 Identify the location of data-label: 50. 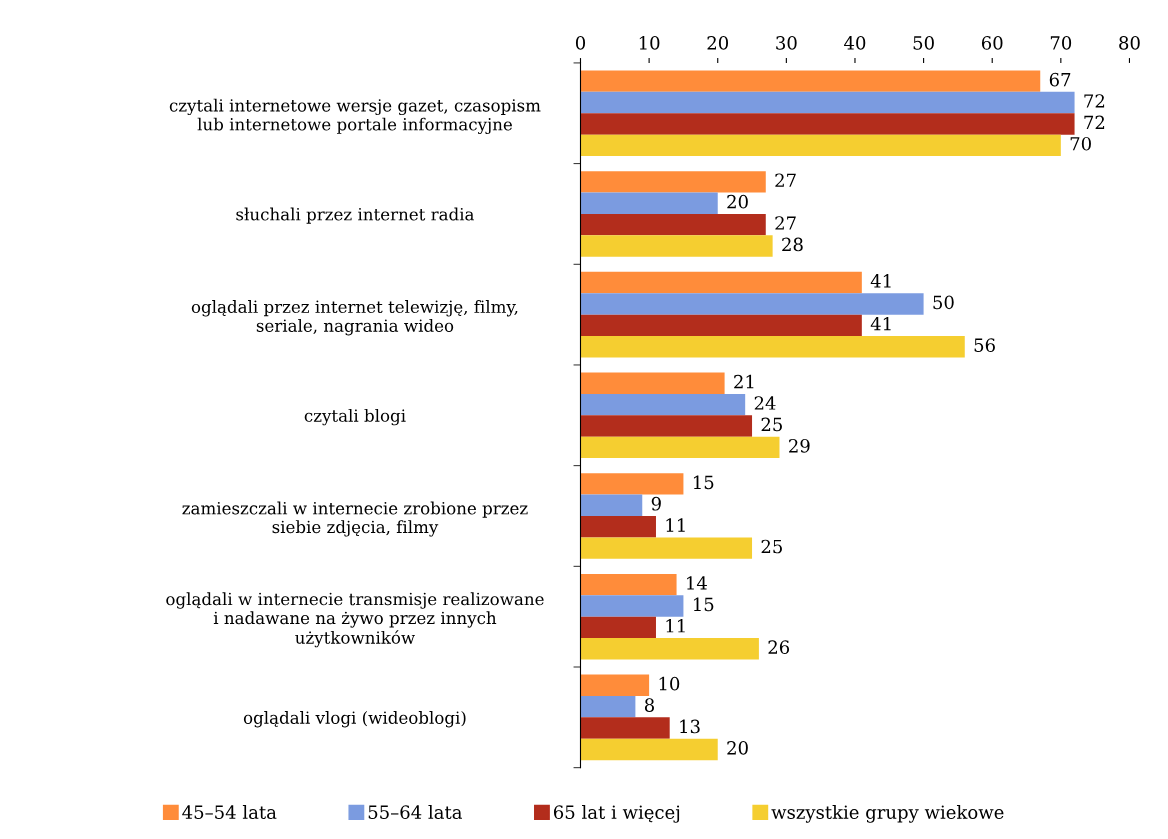
(943, 302).